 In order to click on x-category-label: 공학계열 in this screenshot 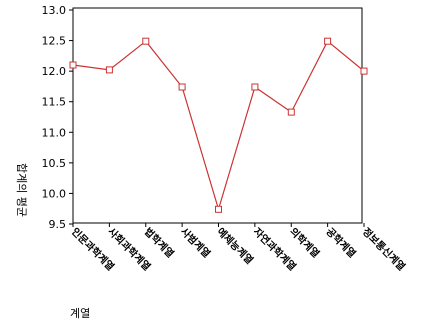, I will do `click(341, 242)`.